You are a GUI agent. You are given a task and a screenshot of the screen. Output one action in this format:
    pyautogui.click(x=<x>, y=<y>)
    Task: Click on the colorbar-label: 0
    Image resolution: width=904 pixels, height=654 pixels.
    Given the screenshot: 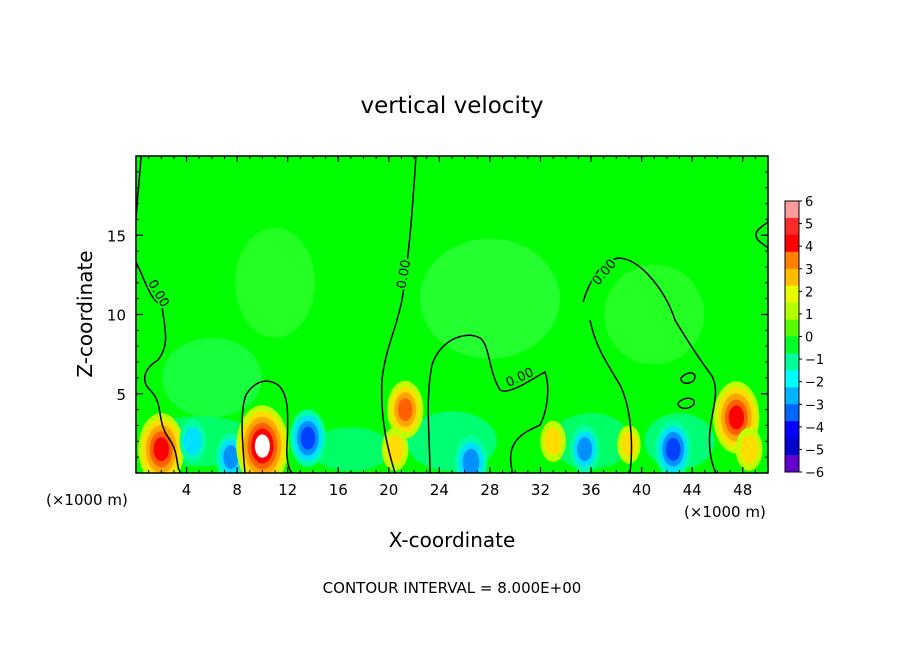 What is the action you would take?
    pyautogui.click(x=809, y=338)
    